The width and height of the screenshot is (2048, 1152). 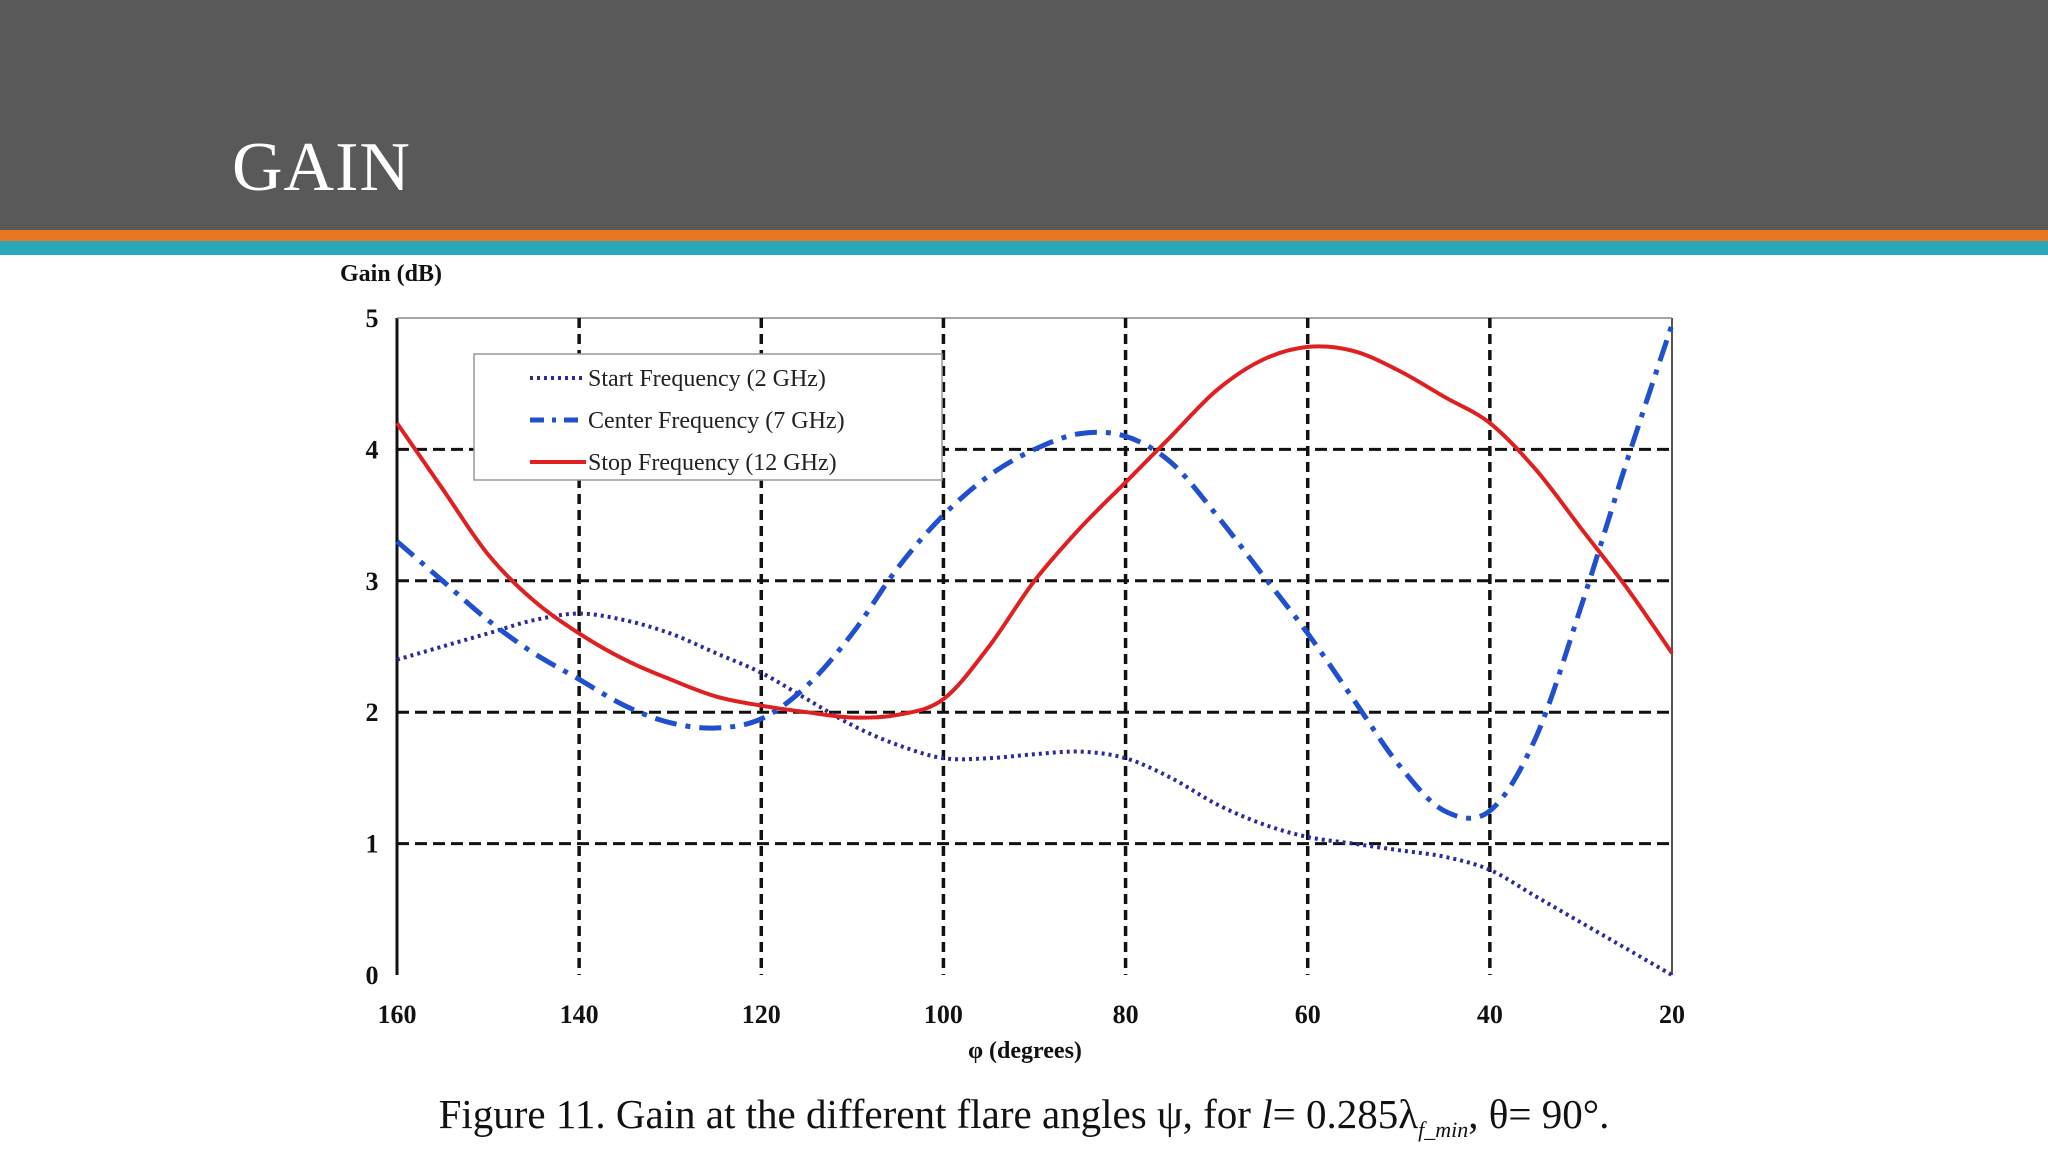 What do you see at coordinates (1126, 1014) in the screenshot?
I see `x-tick-label: 80` at bounding box center [1126, 1014].